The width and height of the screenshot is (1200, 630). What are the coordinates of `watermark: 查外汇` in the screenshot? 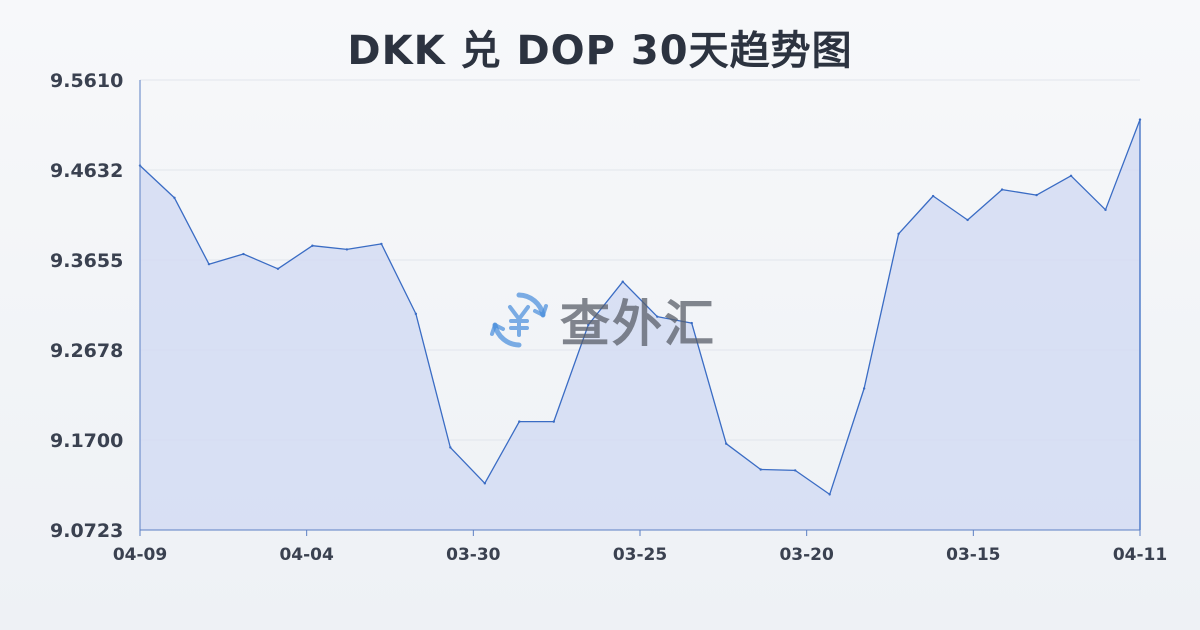 It's located at (602, 320).